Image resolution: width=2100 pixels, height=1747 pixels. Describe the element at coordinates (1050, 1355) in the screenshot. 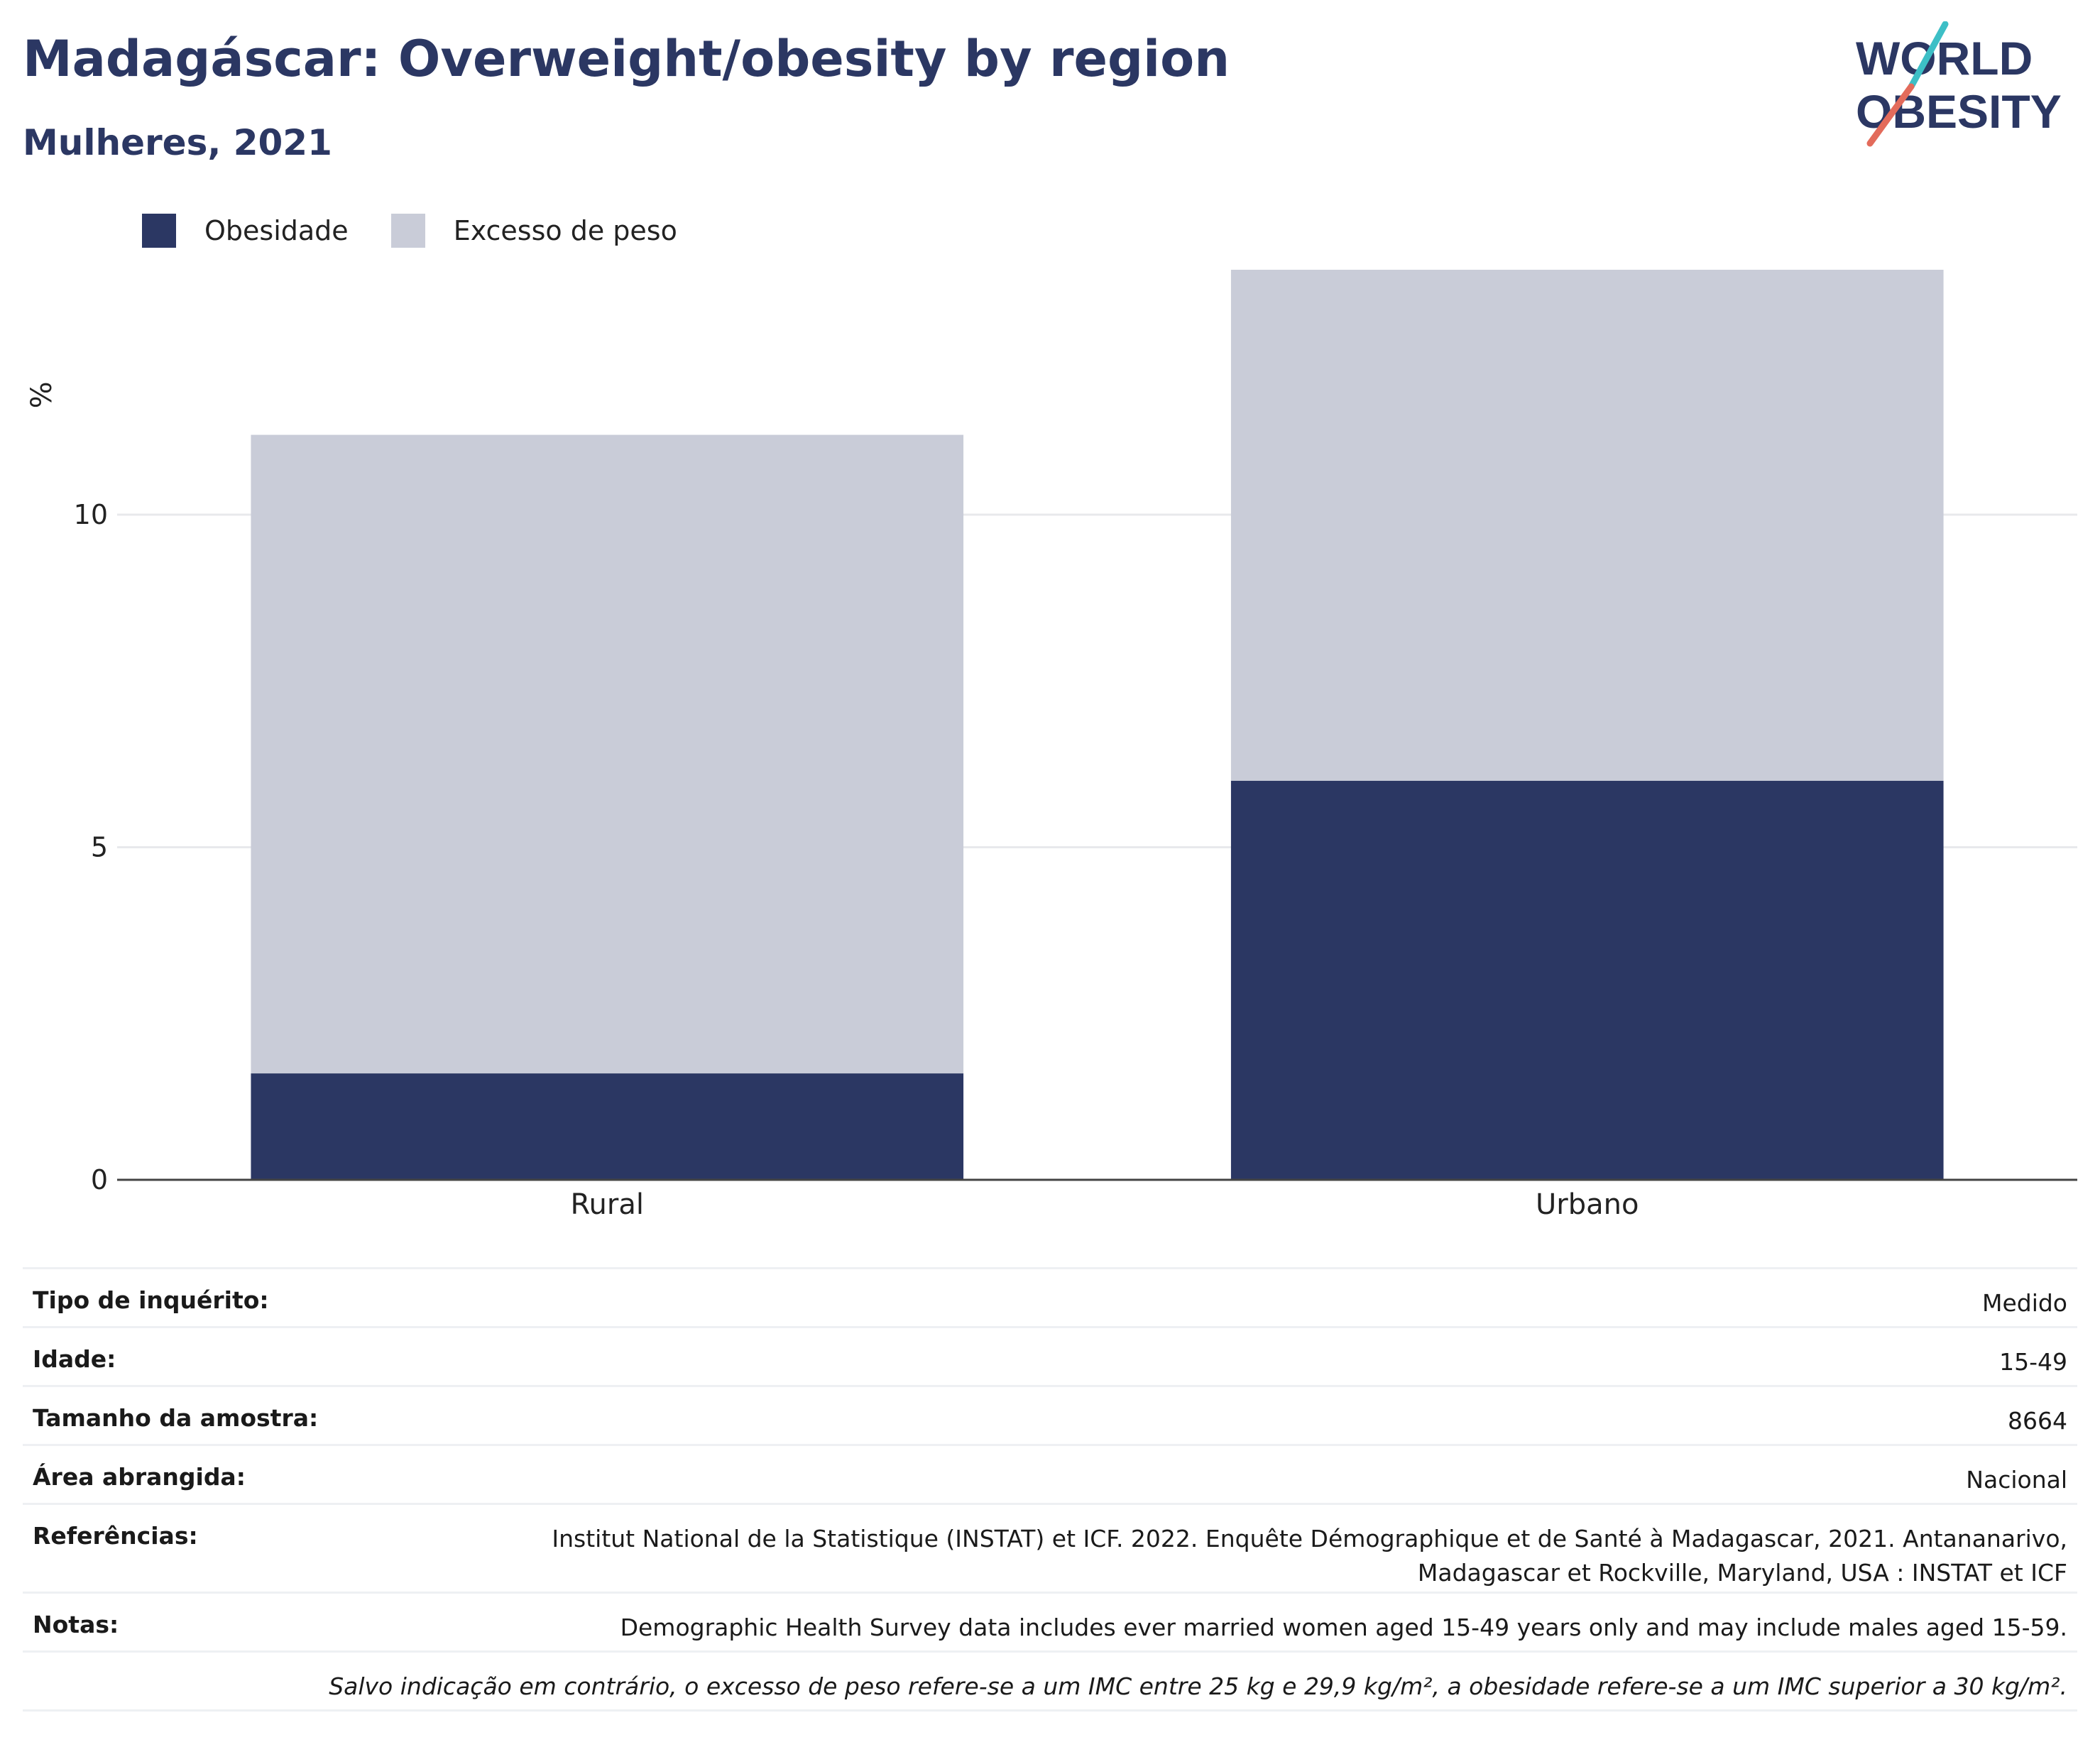

I see `info-row: Idade: 15-49` at that location.